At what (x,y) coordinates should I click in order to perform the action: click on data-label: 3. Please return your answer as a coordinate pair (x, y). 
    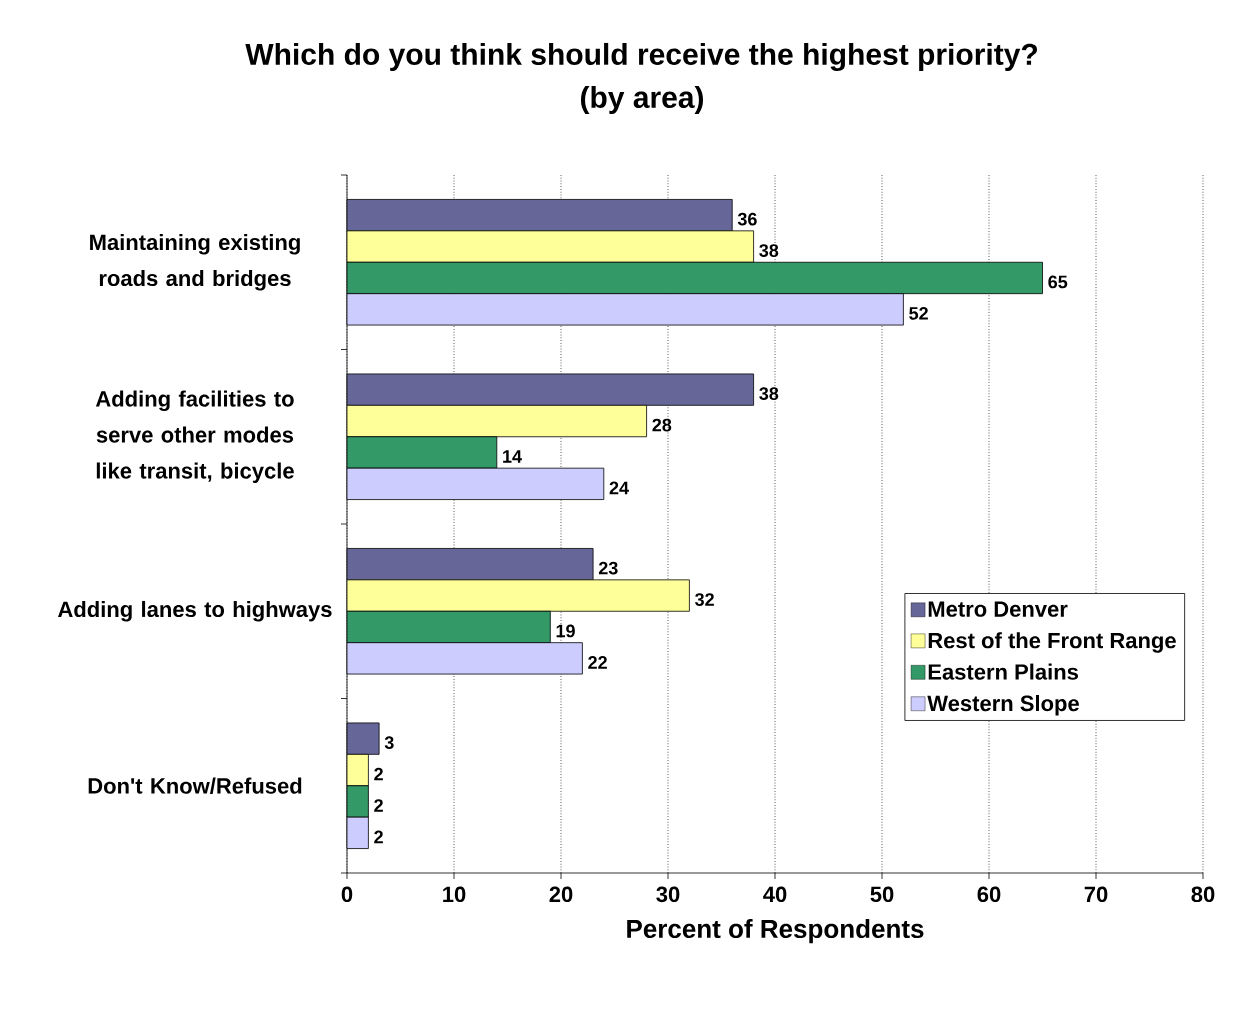
    Looking at the image, I should click on (389, 743).